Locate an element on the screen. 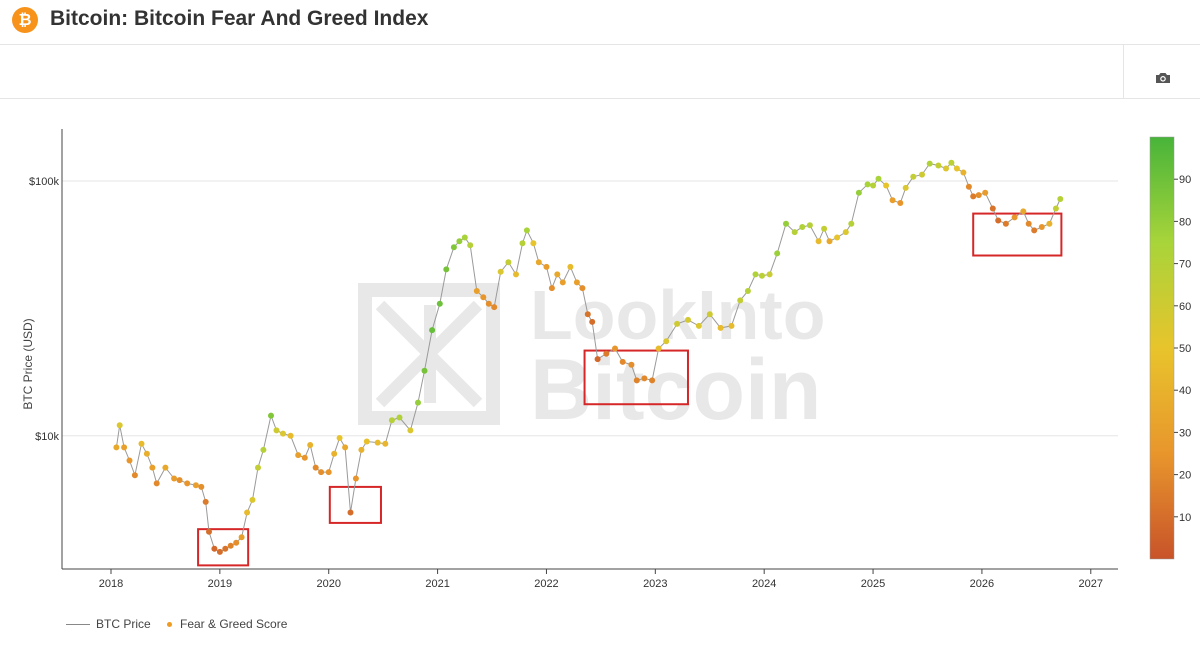  colorbar-gradient is located at coordinates (1162, 348).